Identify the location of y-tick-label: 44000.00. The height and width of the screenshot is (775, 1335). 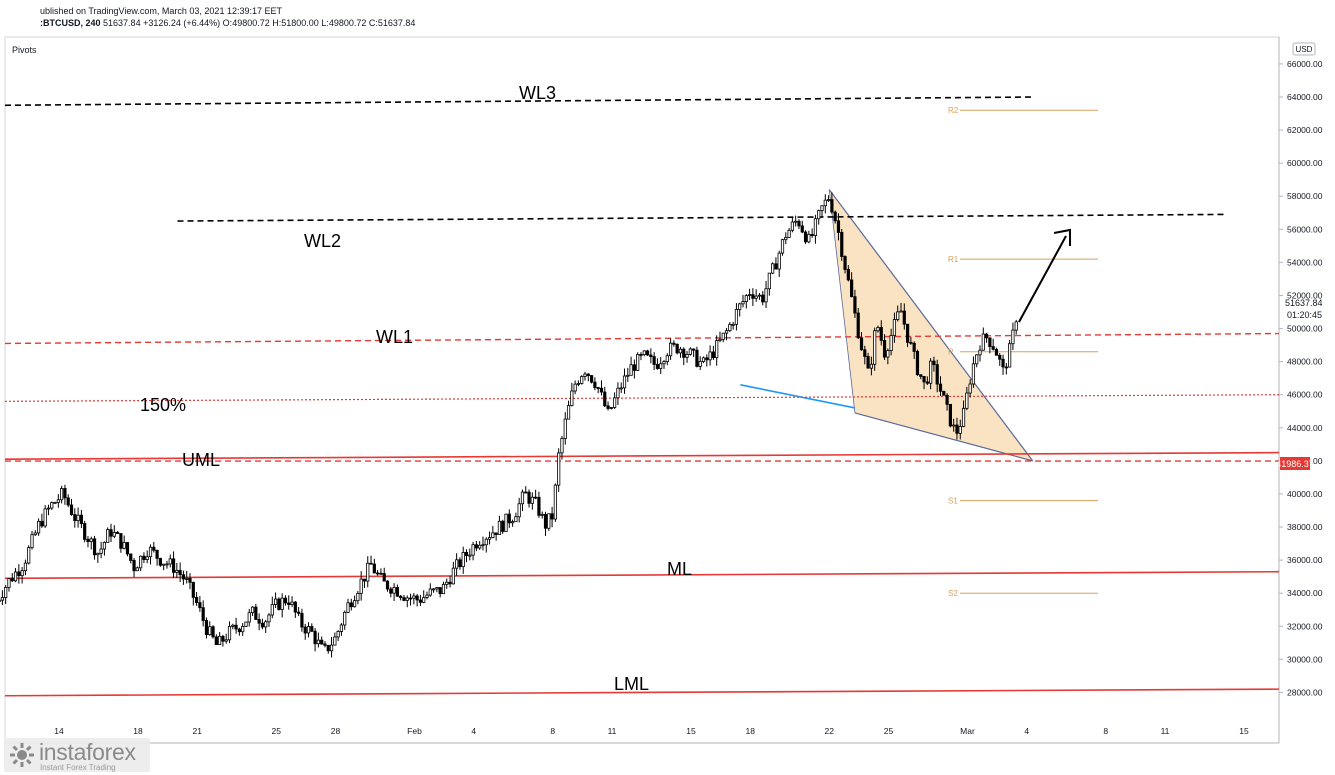
(1305, 428).